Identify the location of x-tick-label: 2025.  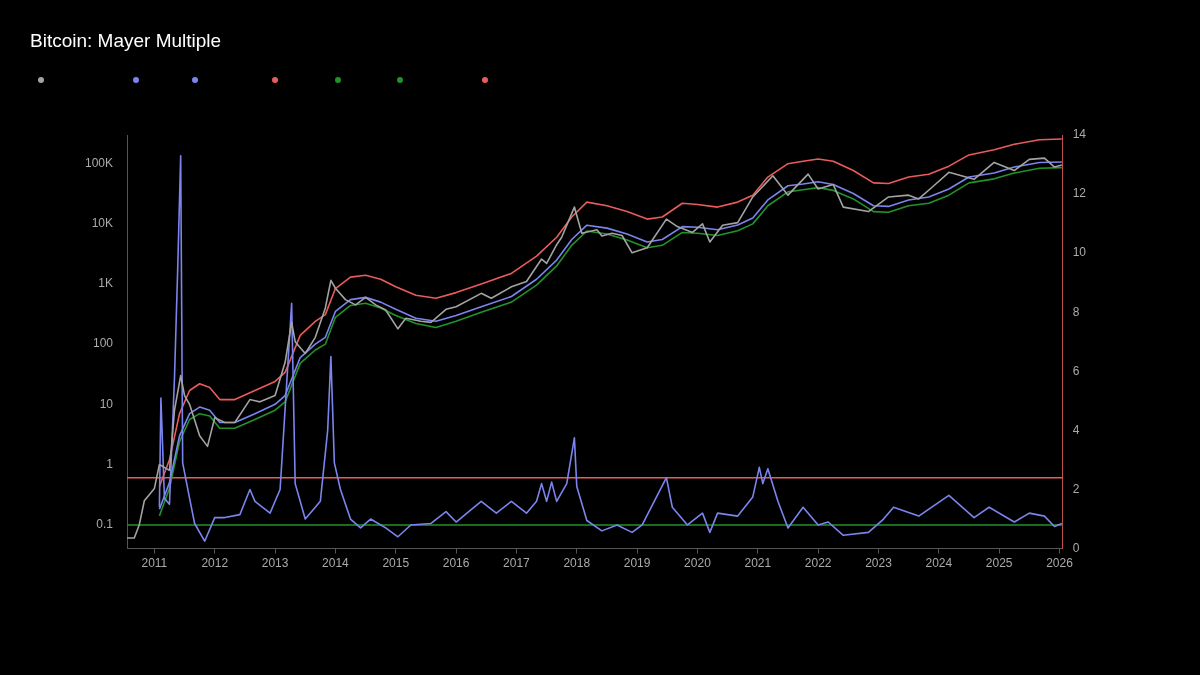
(999, 563).